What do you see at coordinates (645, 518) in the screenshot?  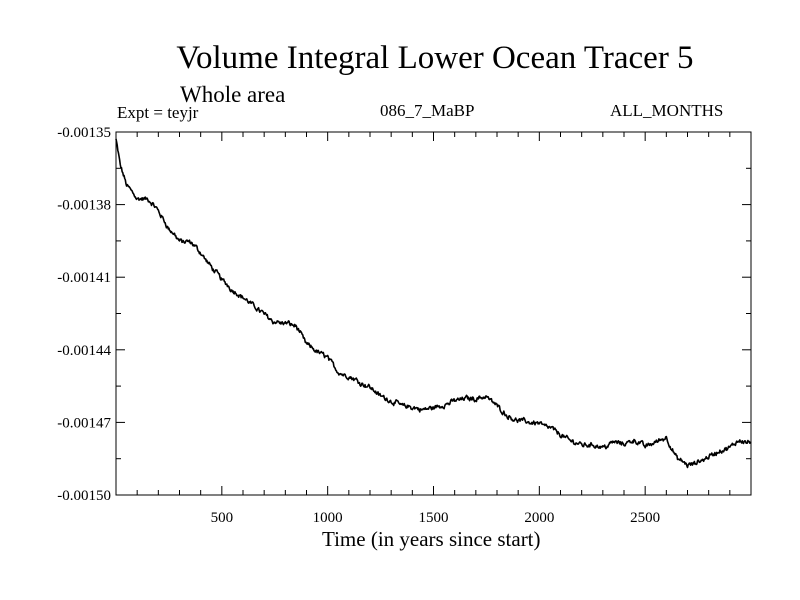 I see `x-tick-label: 2500` at bounding box center [645, 518].